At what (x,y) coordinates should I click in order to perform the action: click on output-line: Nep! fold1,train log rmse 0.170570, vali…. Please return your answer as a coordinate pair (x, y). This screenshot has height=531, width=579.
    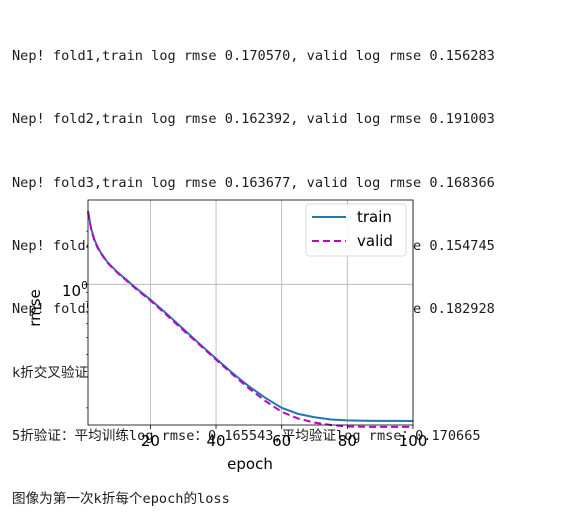
    Looking at the image, I should click on (253, 56).